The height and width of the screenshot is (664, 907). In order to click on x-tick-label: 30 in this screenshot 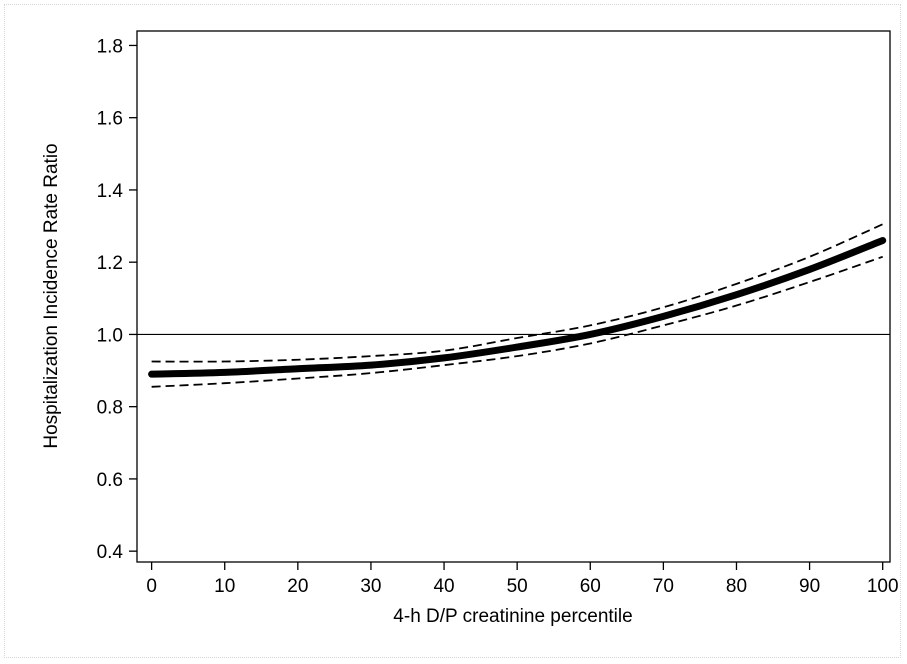, I will do `click(370, 586)`.